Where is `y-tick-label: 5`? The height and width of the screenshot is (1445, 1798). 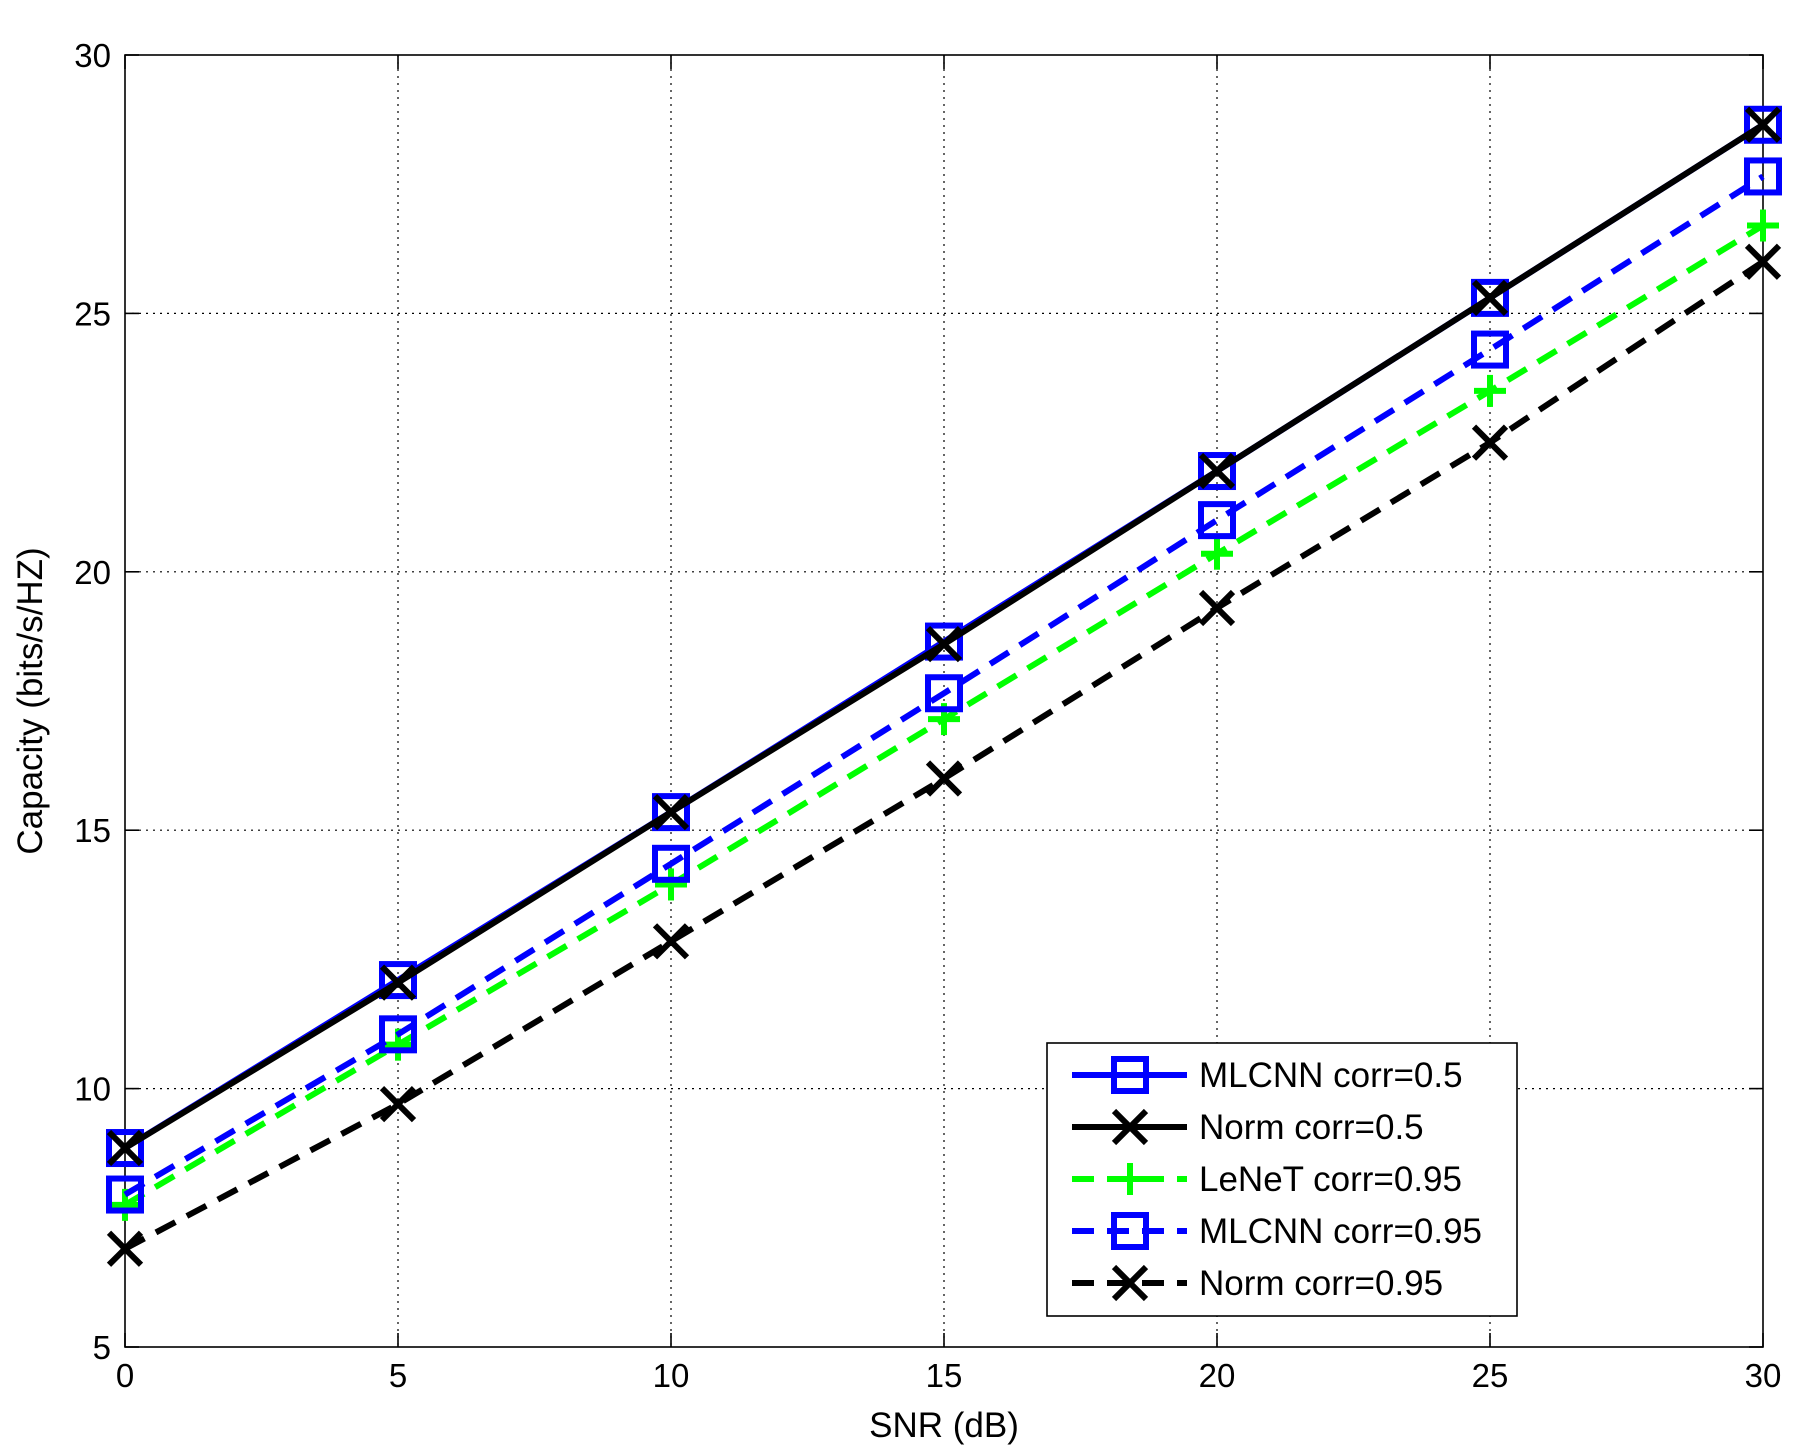 y-tick-label: 5 is located at coordinates (102, 1347).